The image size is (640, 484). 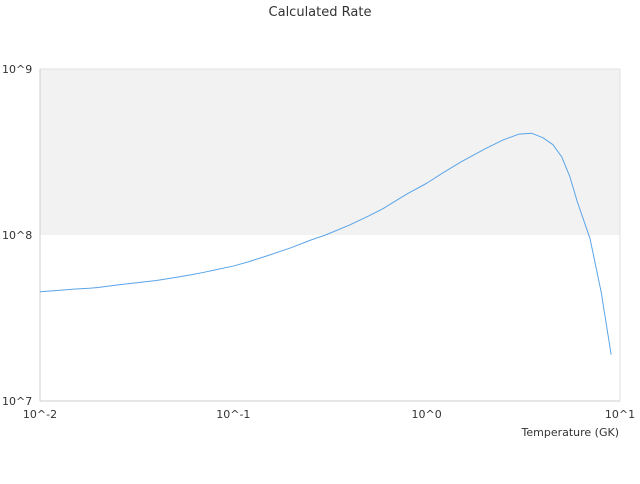 I want to click on x-tick-label: 10^-1, so click(x=233, y=414).